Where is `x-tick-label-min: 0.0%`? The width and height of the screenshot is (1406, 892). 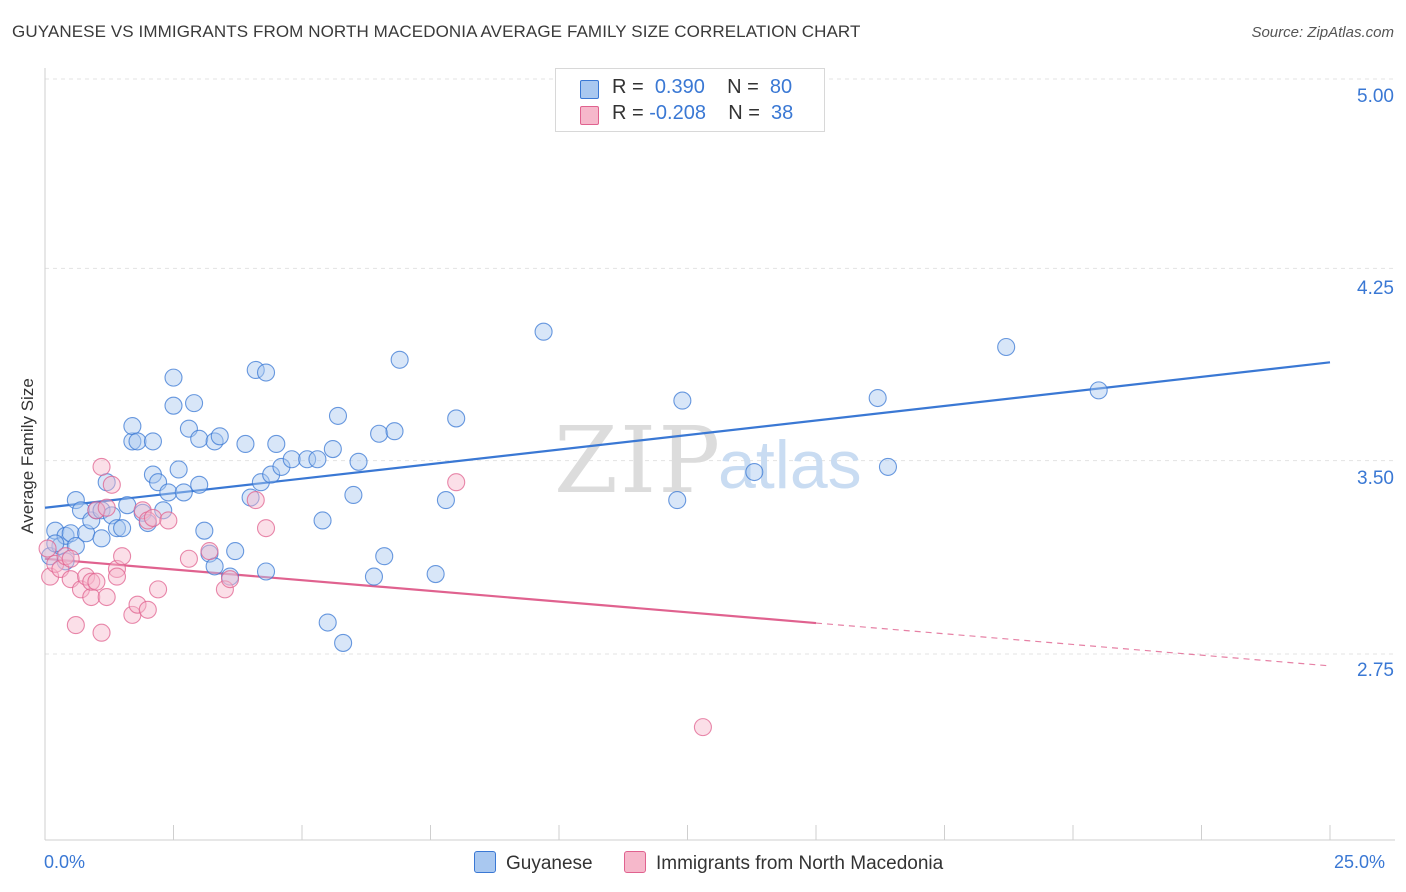
x-tick-label-min: 0.0% is located at coordinates (65, 862).